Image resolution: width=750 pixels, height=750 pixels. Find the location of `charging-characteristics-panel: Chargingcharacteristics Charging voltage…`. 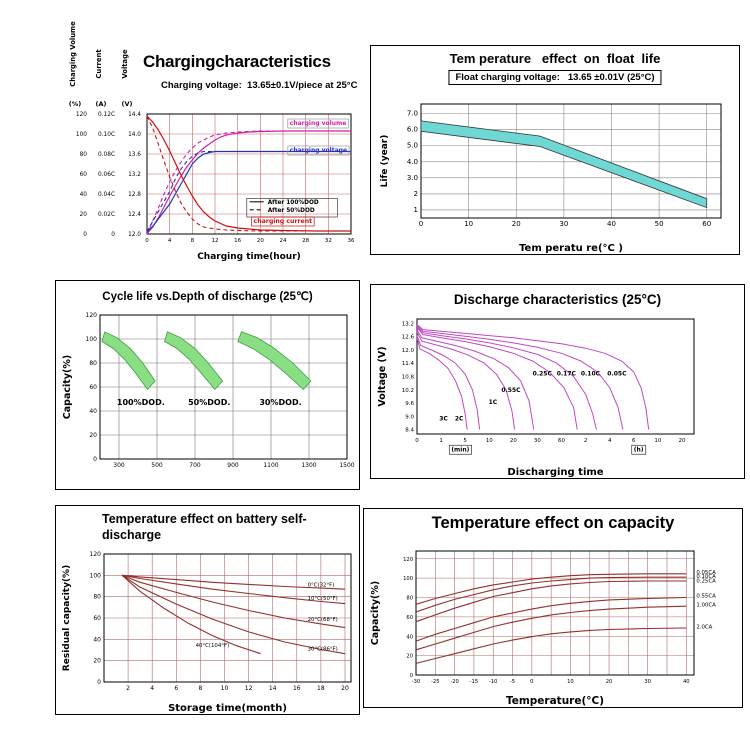

charging-characteristics-panel: Chargingcharacteristics Charging voltage… is located at coordinates (210, 133).